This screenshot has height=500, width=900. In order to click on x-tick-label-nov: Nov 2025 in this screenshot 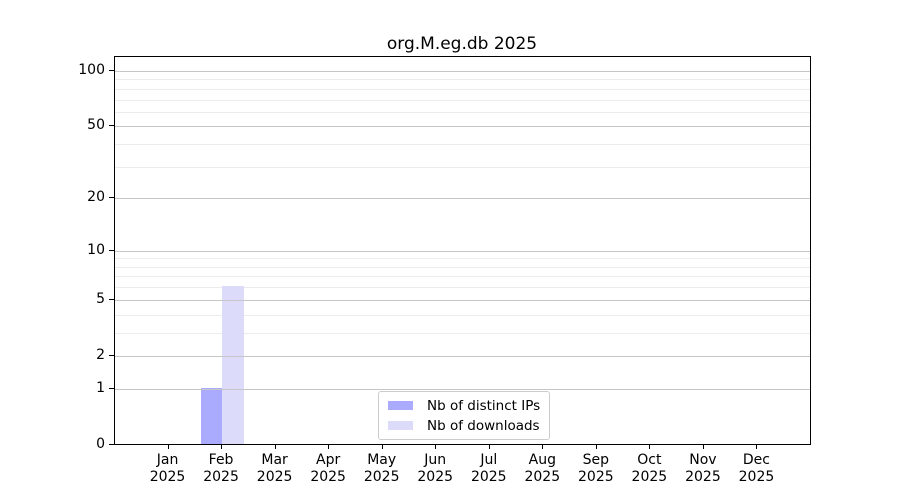, I will do `click(703, 469)`.